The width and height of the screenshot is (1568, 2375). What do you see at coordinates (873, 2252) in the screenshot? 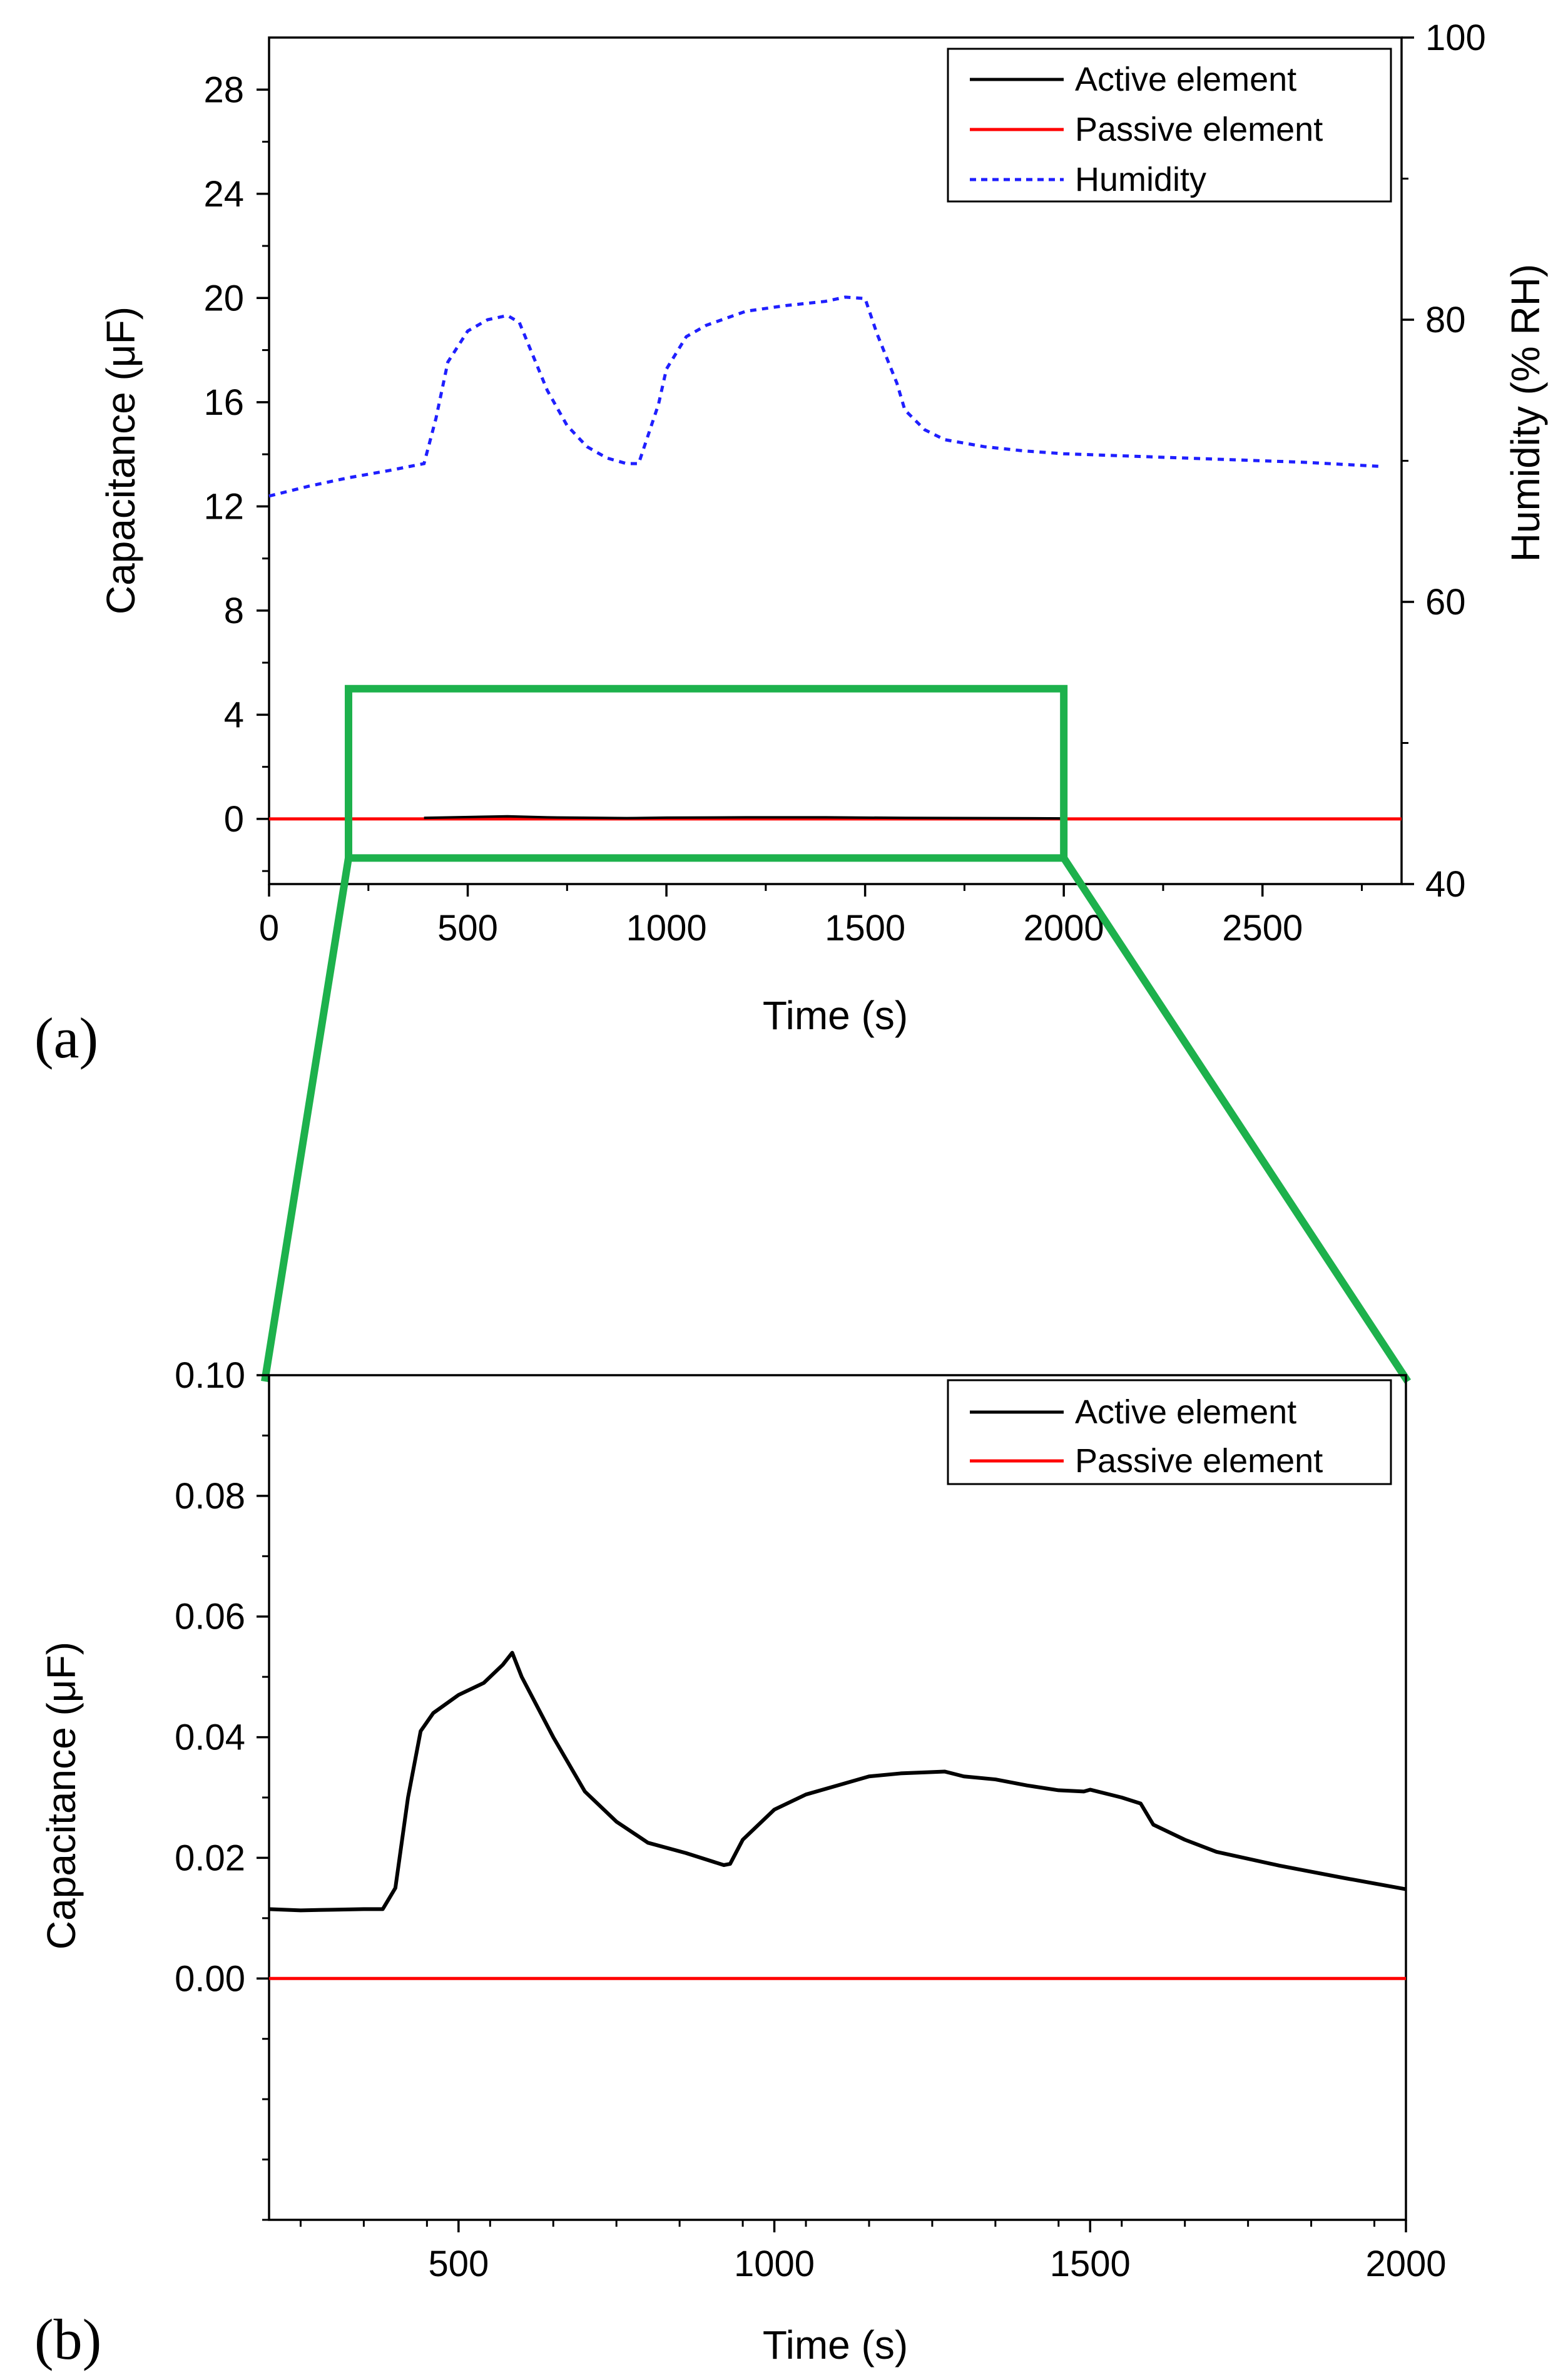
I see `panel-b-x-ticks: 500 1000 1500 2000` at bounding box center [873, 2252].